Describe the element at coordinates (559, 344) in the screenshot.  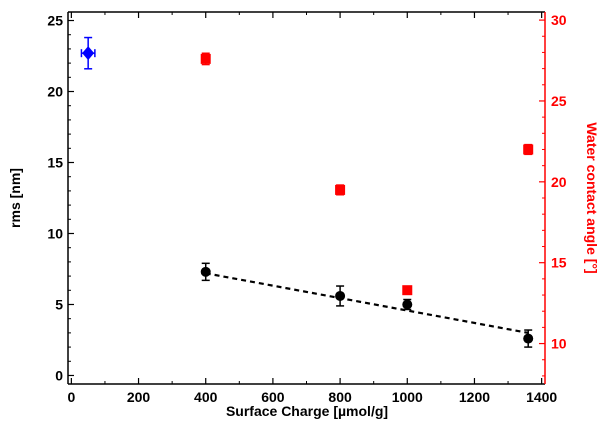
I see `y2-tick-label: 10` at that location.